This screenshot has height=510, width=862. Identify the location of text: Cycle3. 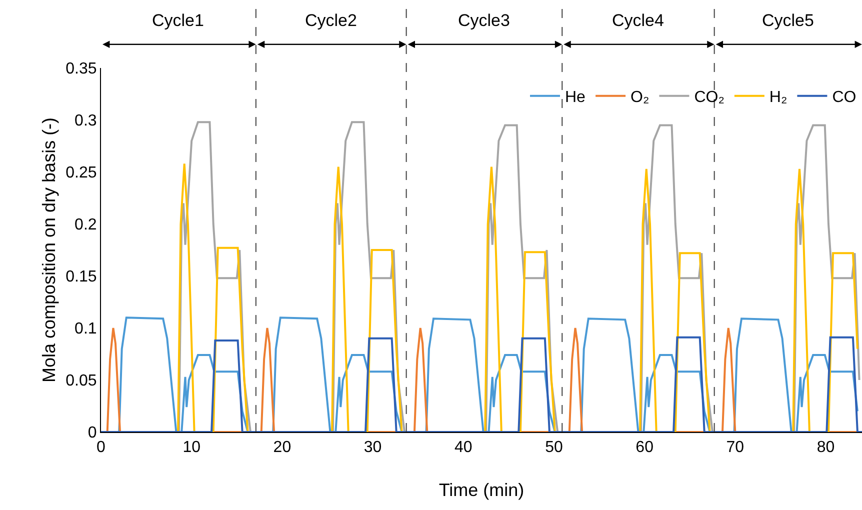
(484, 20).